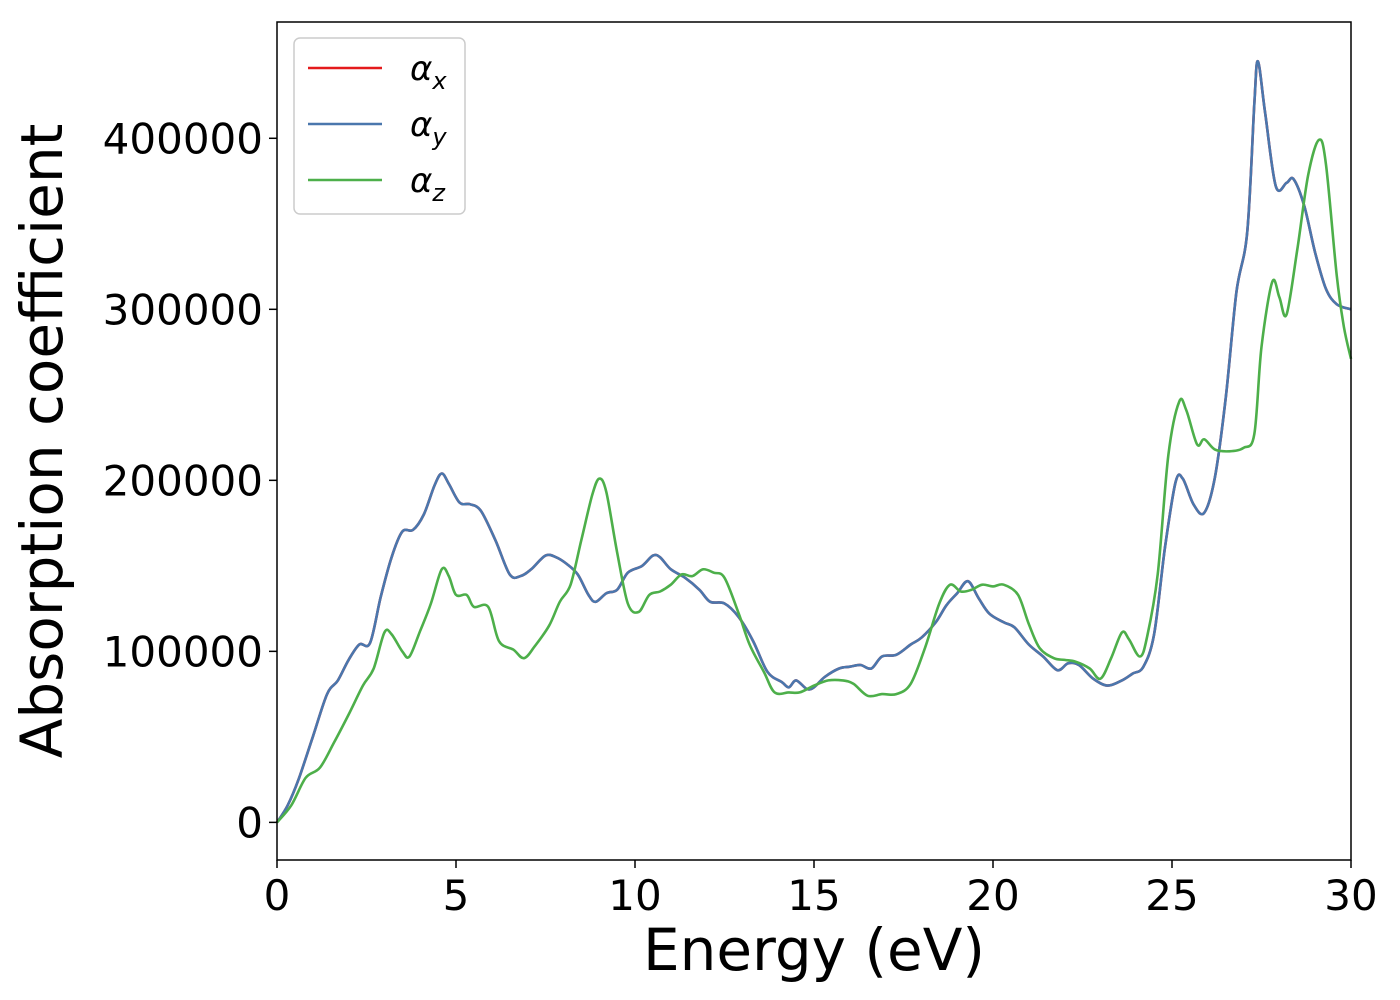  Describe the element at coordinates (277, 895) in the screenshot. I see `x-tick-label: 0` at that location.